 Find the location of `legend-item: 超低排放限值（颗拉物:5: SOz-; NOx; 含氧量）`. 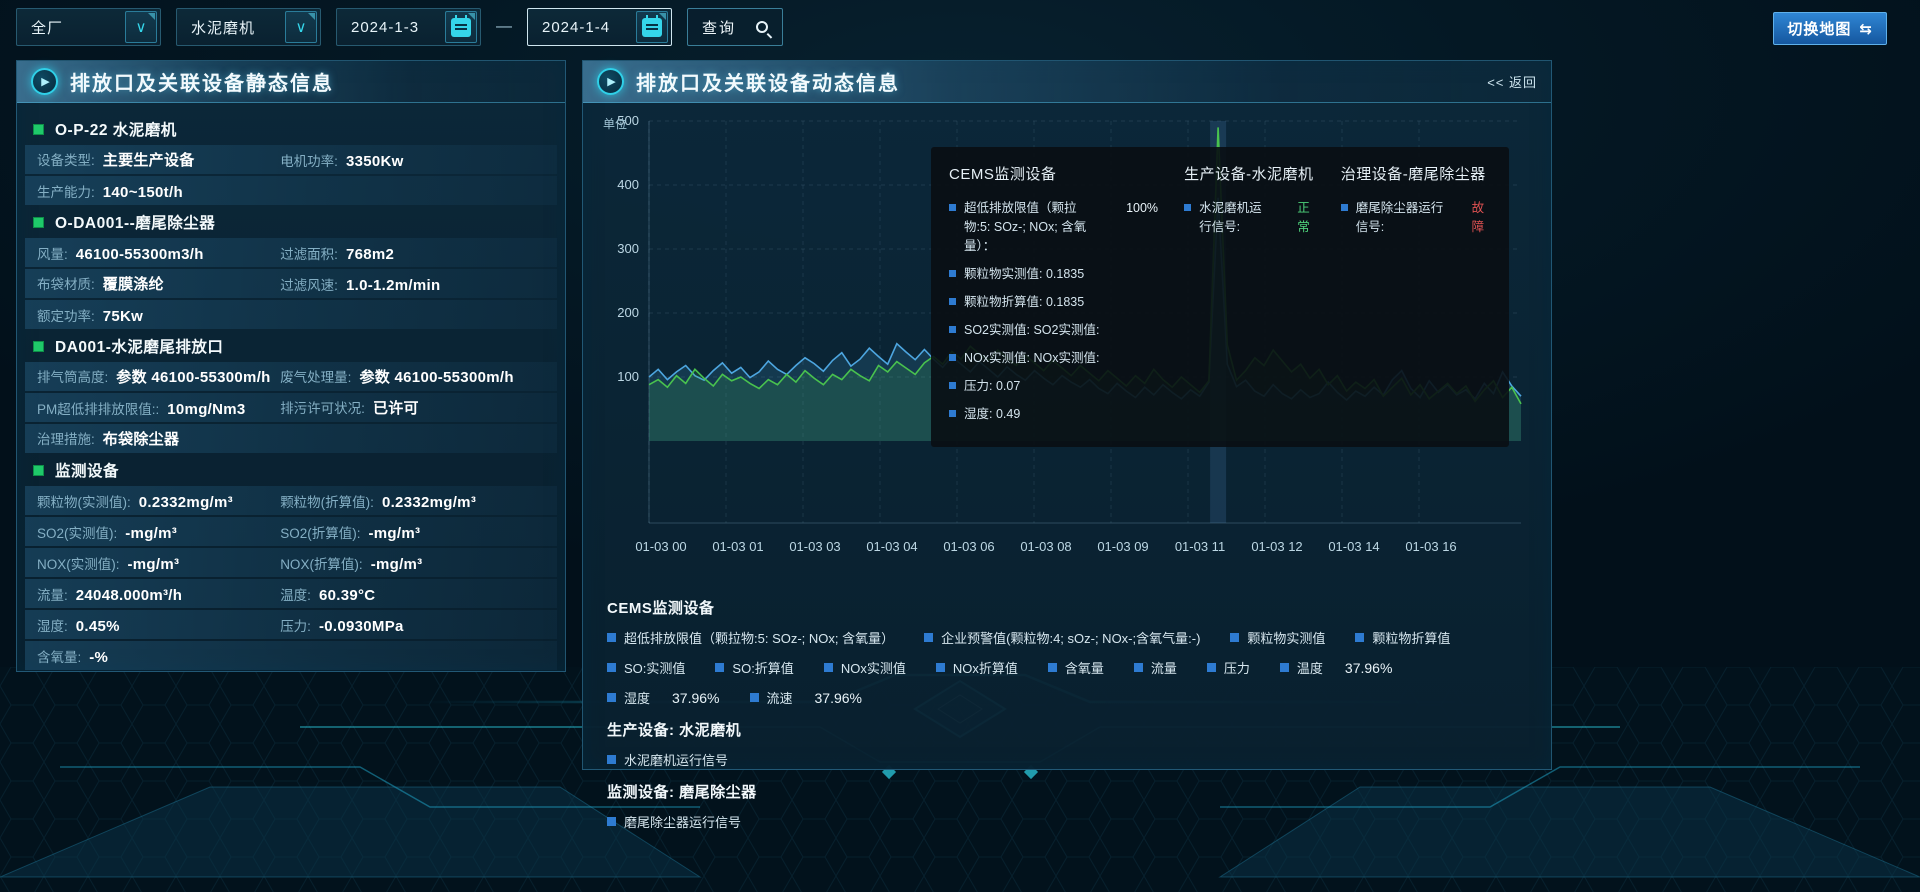

legend-item: 超低排放限值（颗拉物:5: SOz-; NOx; 含氧量） is located at coordinates (750, 637).